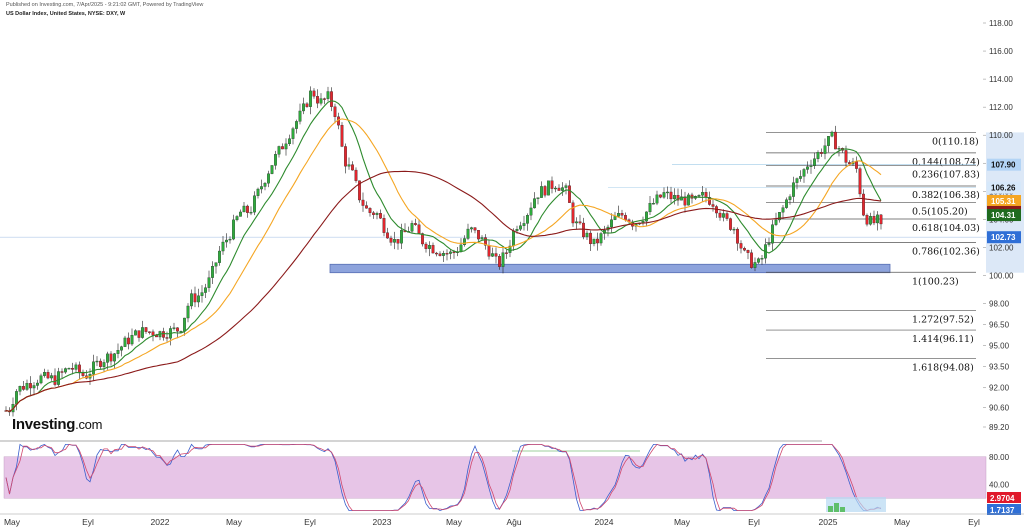 The image size is (1024, 530). Describe the element at coordinates (999, 457) in the screenshot. I see `osc-tick-label: 80.00` at that location.